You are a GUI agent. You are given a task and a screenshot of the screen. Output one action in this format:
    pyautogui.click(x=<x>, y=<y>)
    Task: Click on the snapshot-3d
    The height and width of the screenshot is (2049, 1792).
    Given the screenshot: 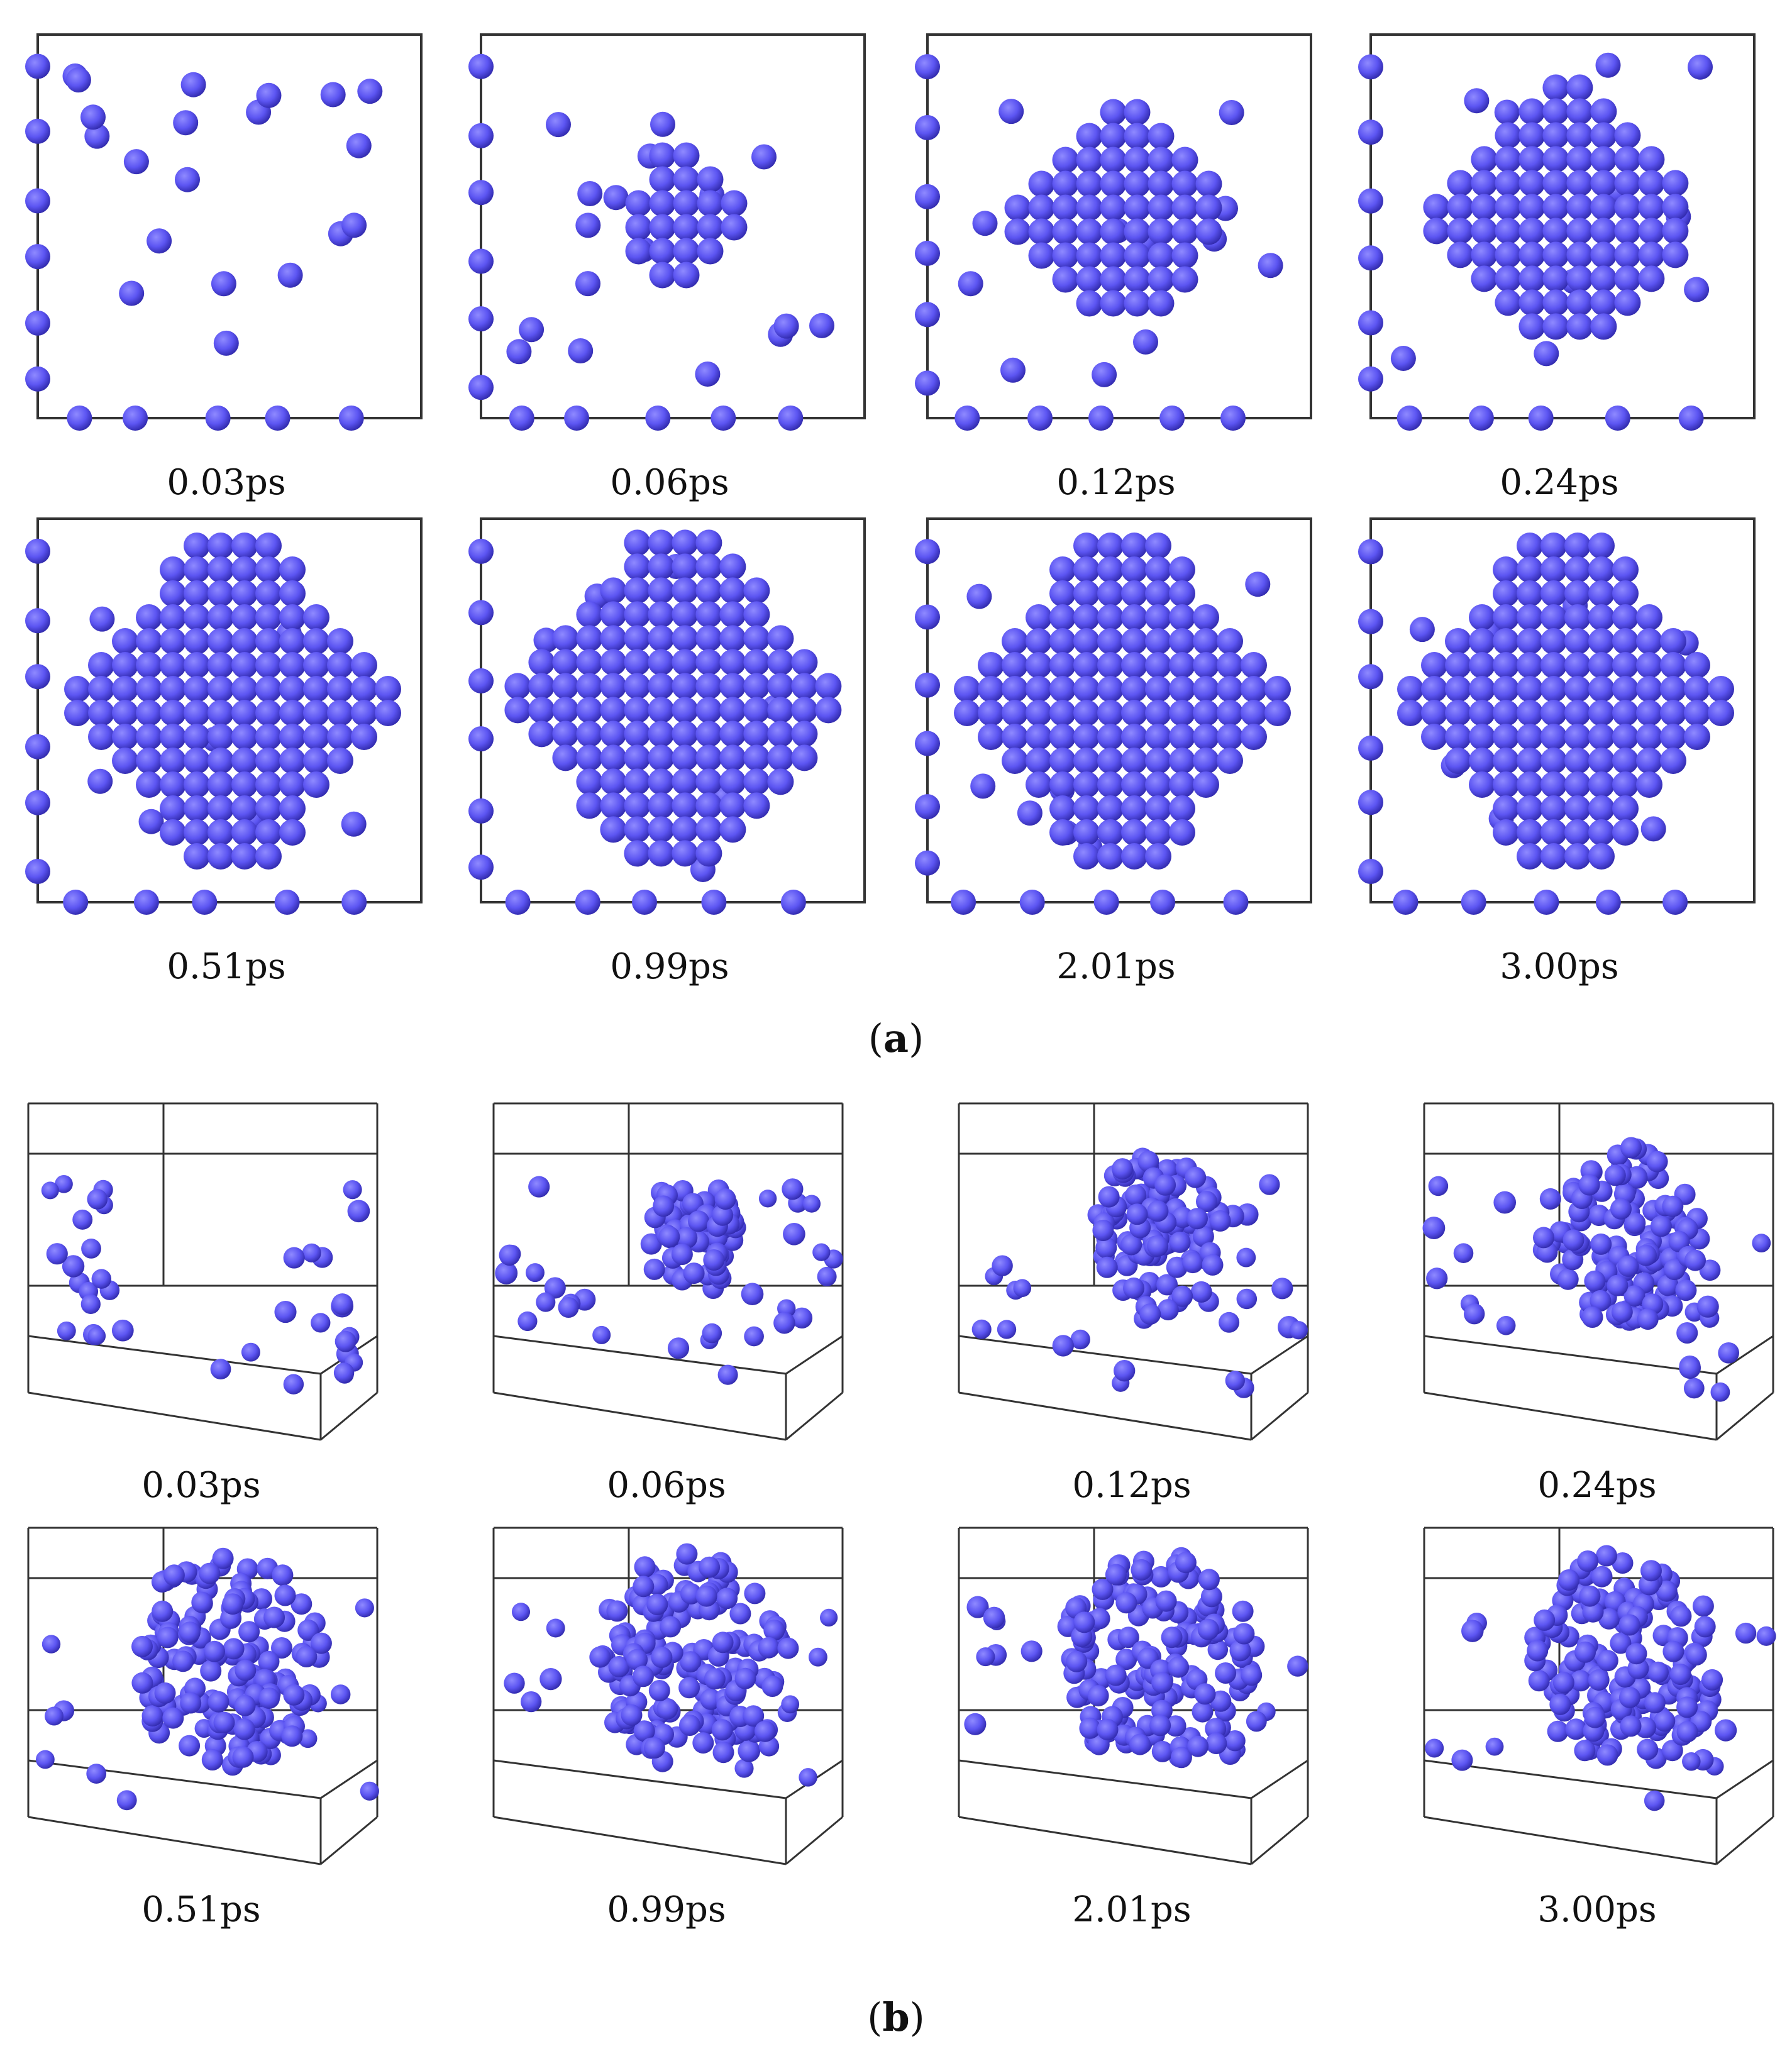 What is the action you would take?
    pyautogui.click(x=202, y=1273)
    